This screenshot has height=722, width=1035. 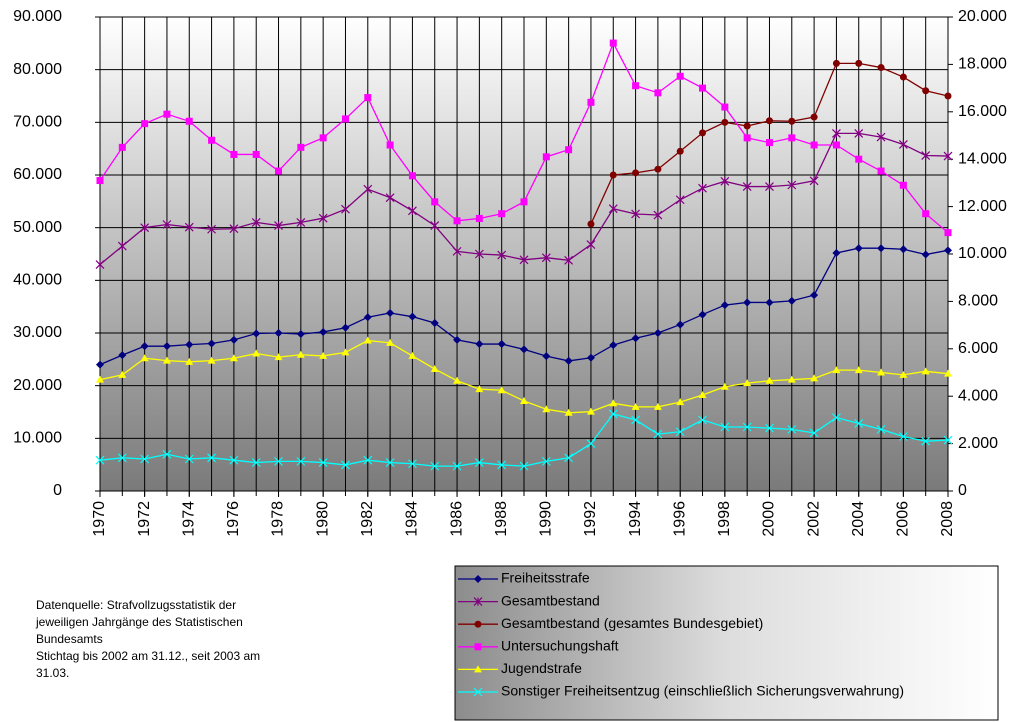 I want to click on x-tick-label: 1988, so click(x=501, y=519).